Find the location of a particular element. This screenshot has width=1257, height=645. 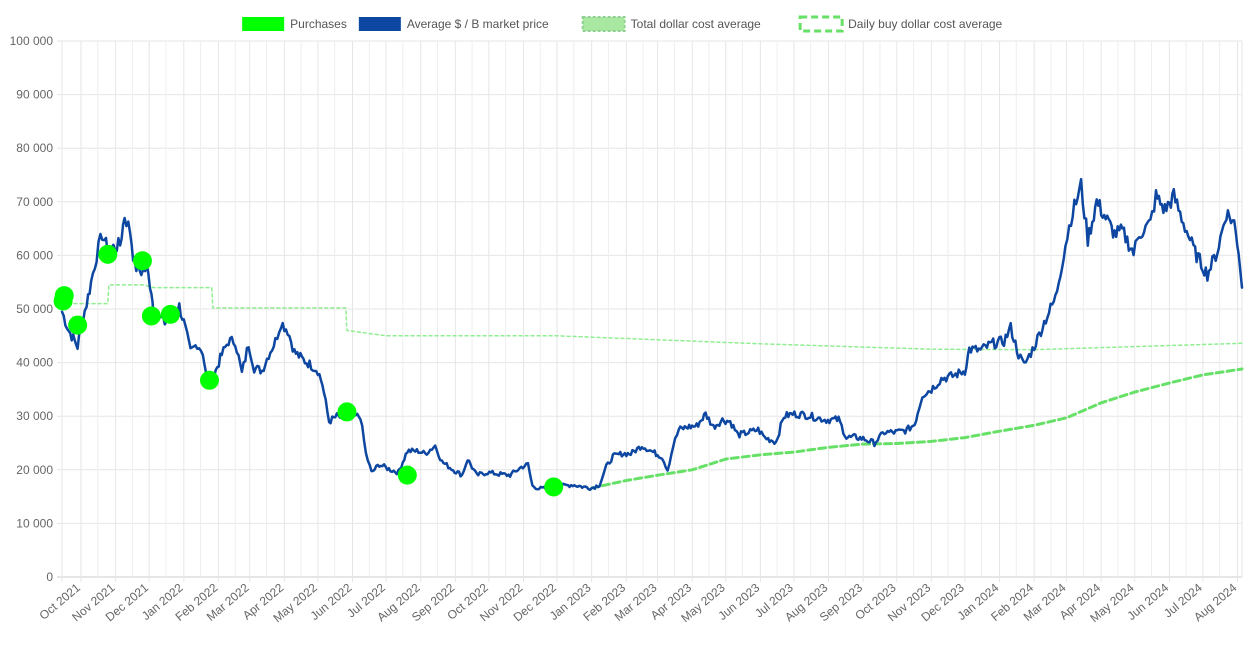

legend-label: Daily buy dollar cost average is located at coordinates (925, 24).